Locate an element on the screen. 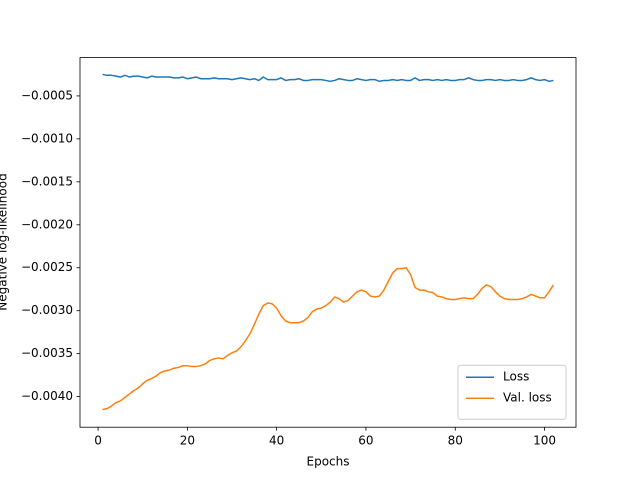  x-axis-label: Epochs is located at coordinates (328, 462).